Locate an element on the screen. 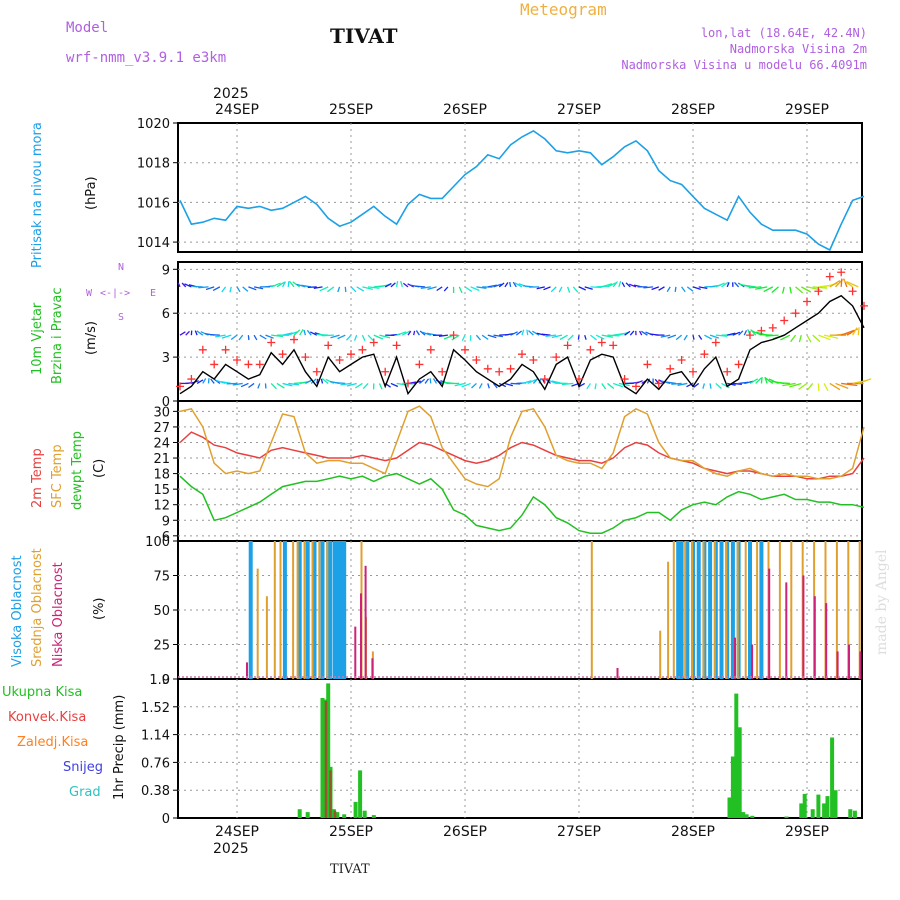  compass: N W E S <-|-> is located at coordinates (123, 293).